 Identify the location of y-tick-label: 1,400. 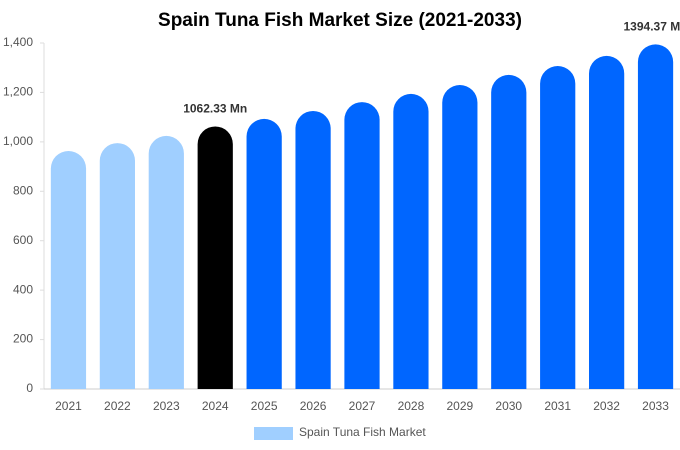
(18, 42).